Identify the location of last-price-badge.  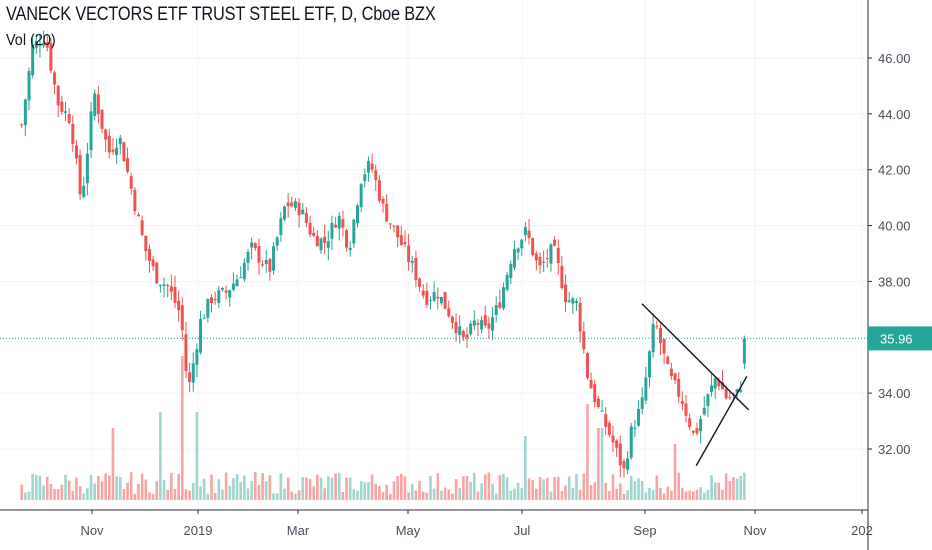
(900, 338).